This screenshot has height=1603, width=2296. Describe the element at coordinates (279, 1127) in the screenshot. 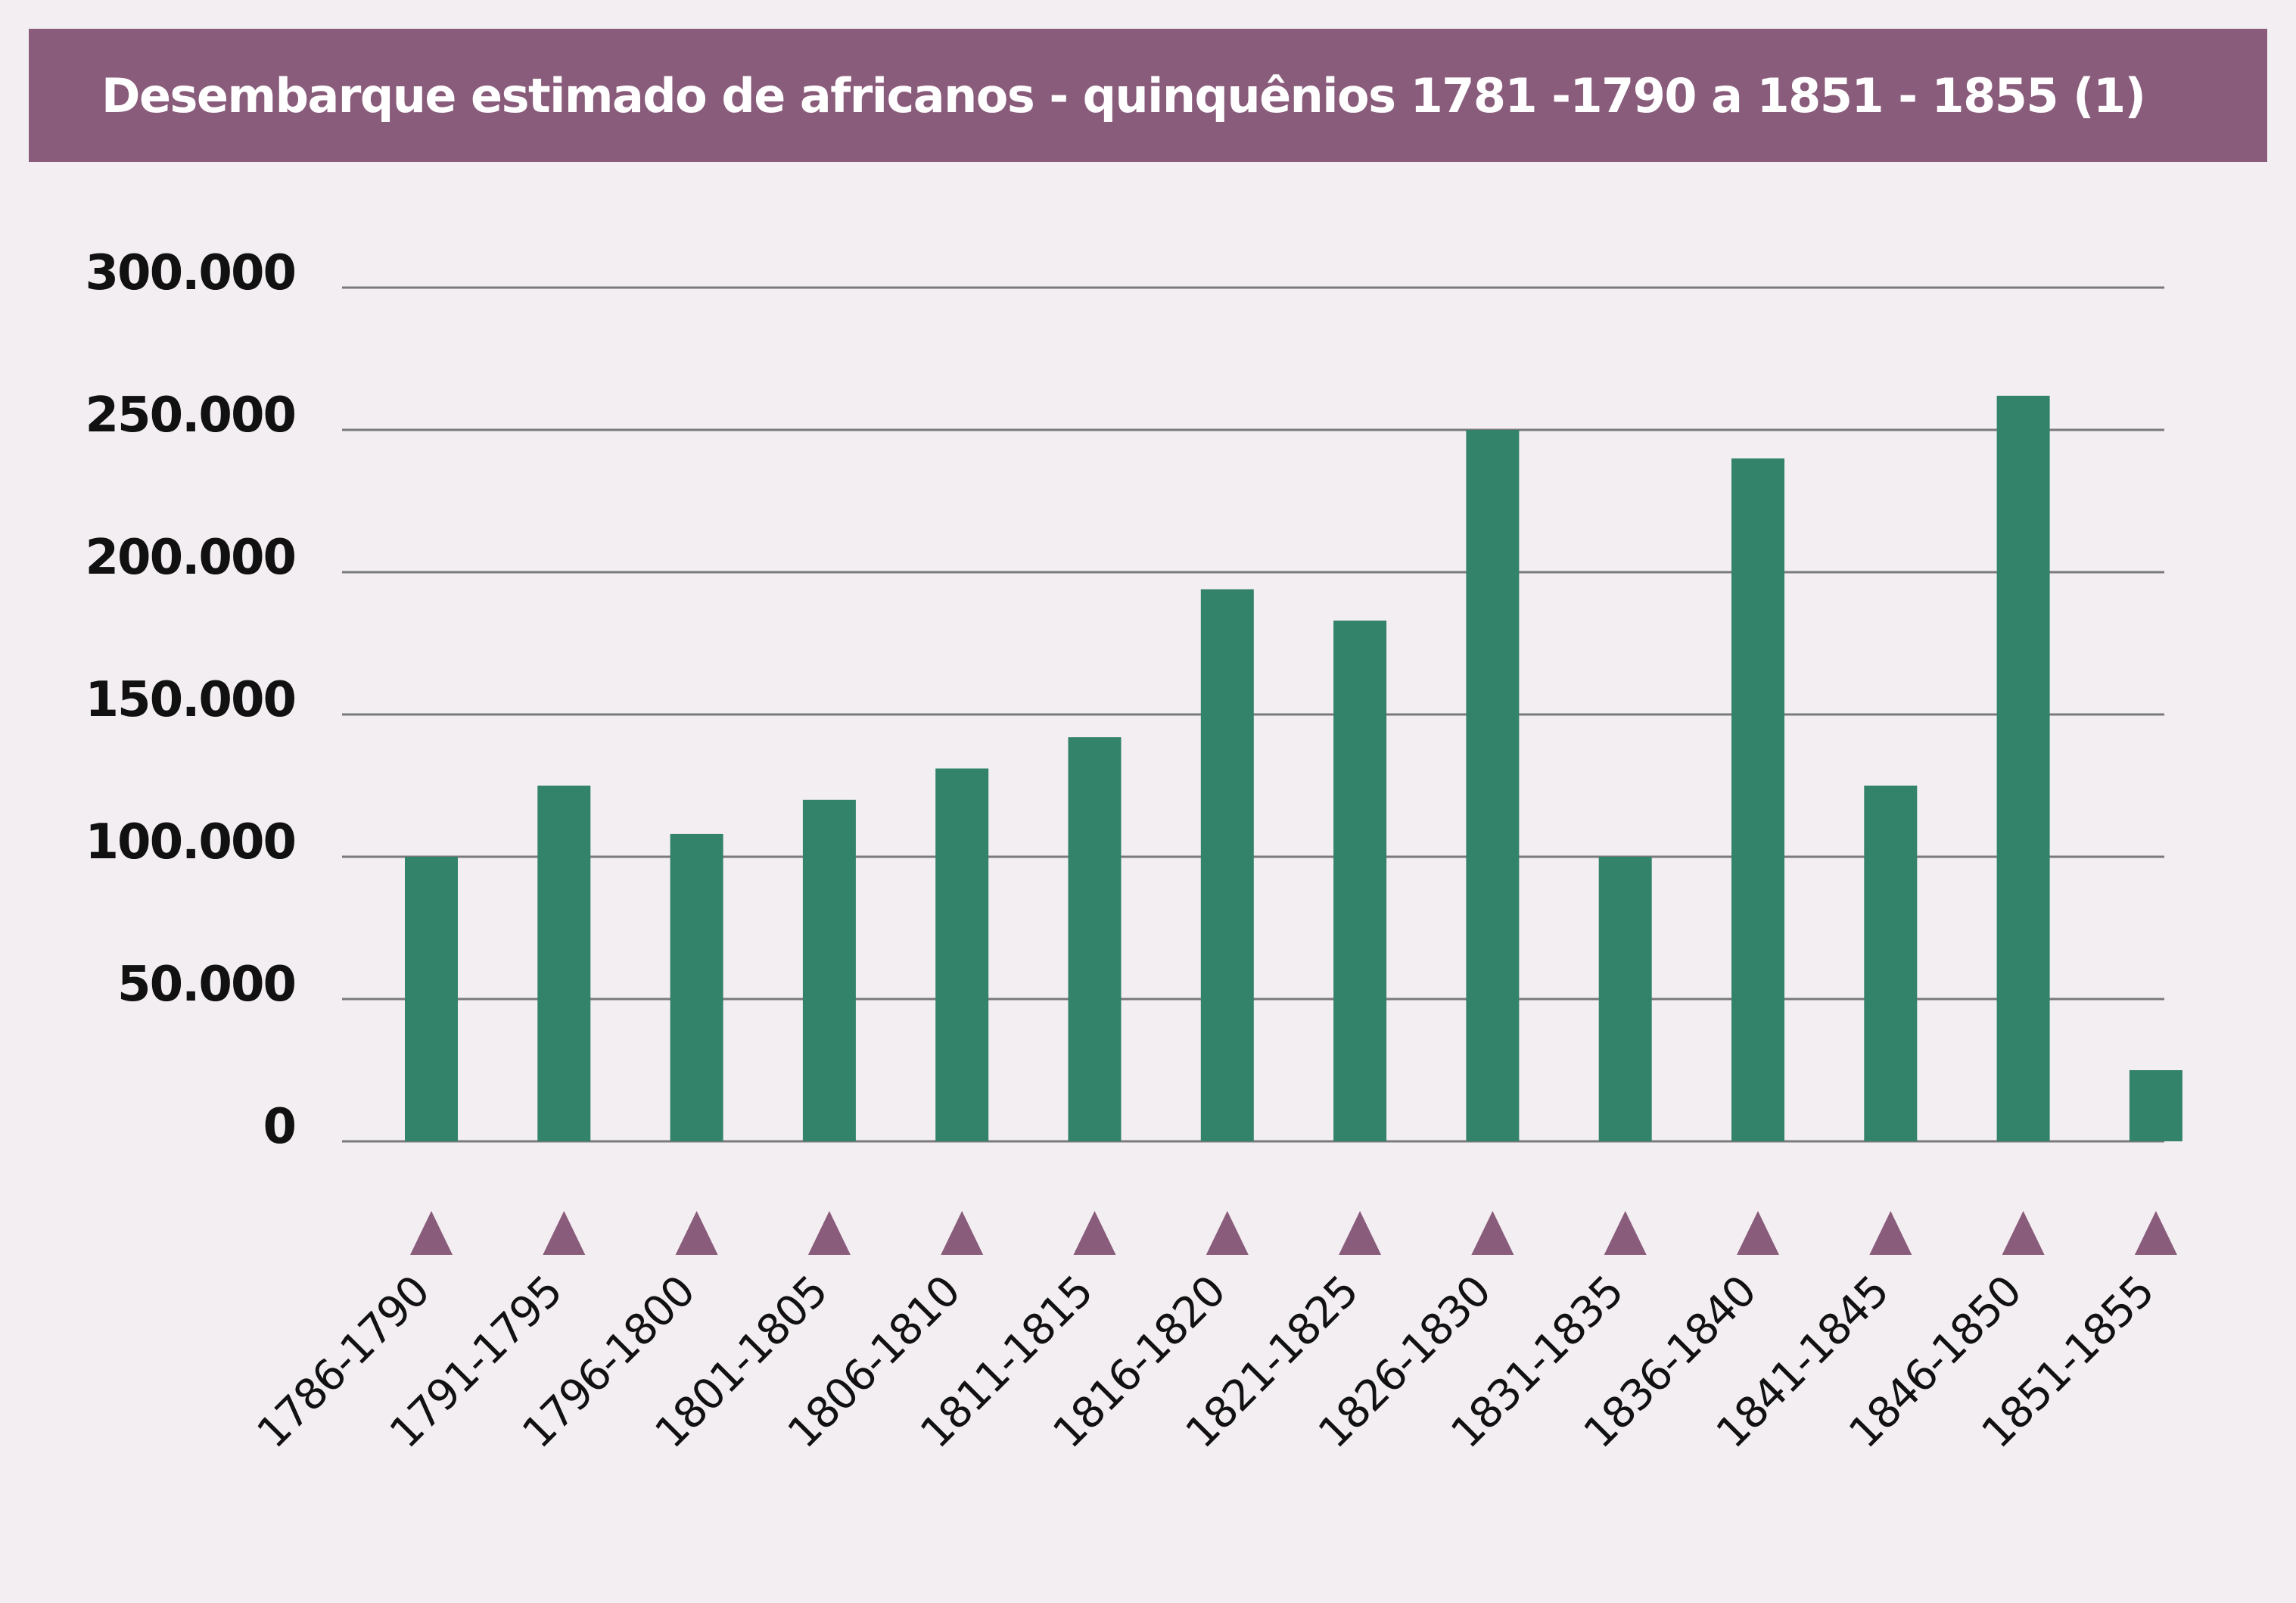

I see `y-tick-label-0: 0` at that location.